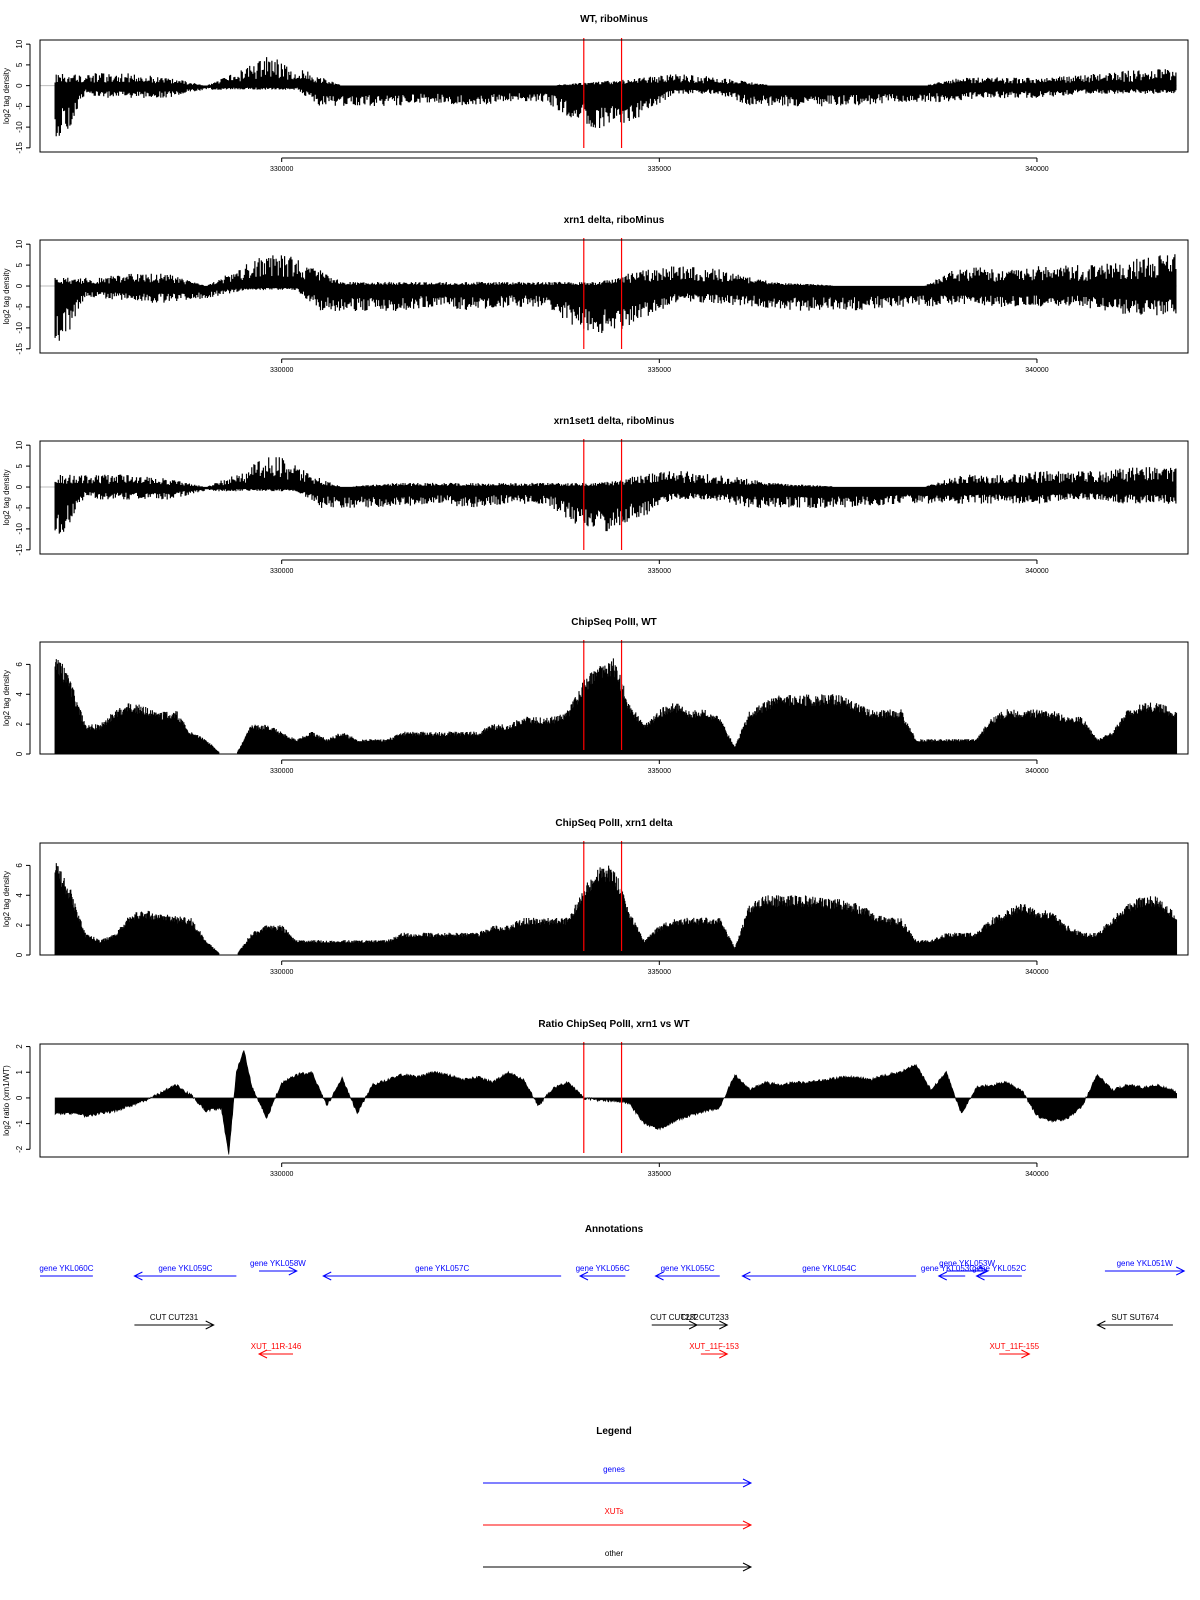  Describe the element at coordinates (19, 328) in the screenshot. I see `y-tick-label: -10` at that location.